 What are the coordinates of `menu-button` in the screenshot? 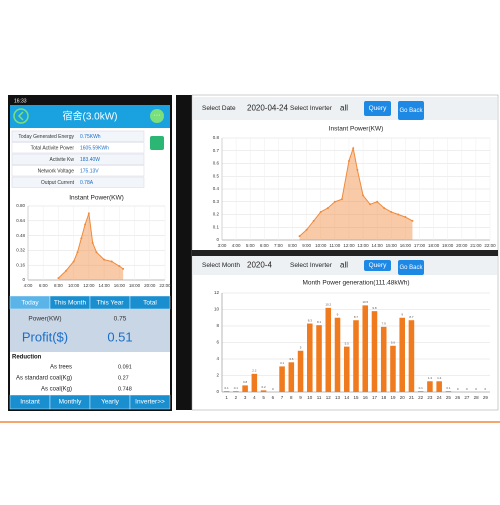 It's located at (157, 116).